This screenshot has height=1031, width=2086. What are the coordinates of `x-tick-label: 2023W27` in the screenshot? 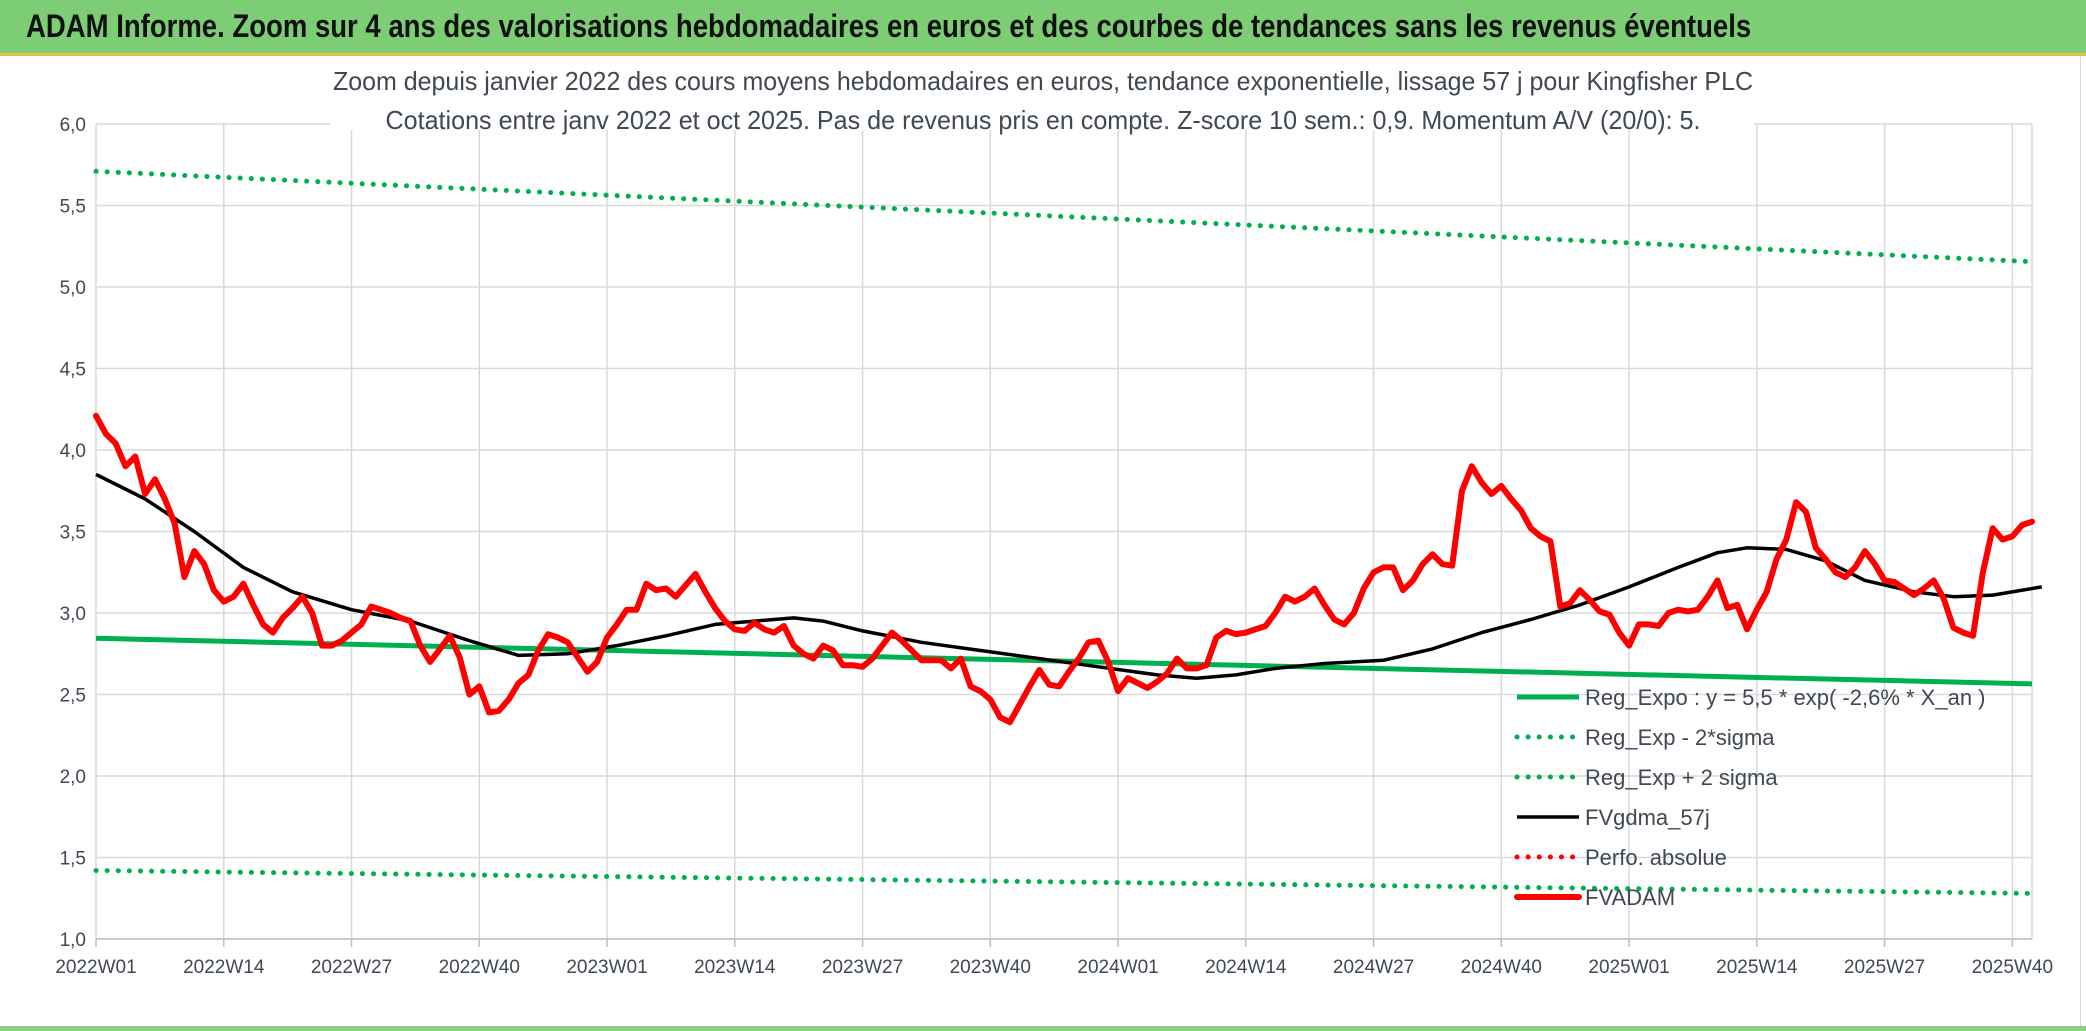 It's located at (862, 967).